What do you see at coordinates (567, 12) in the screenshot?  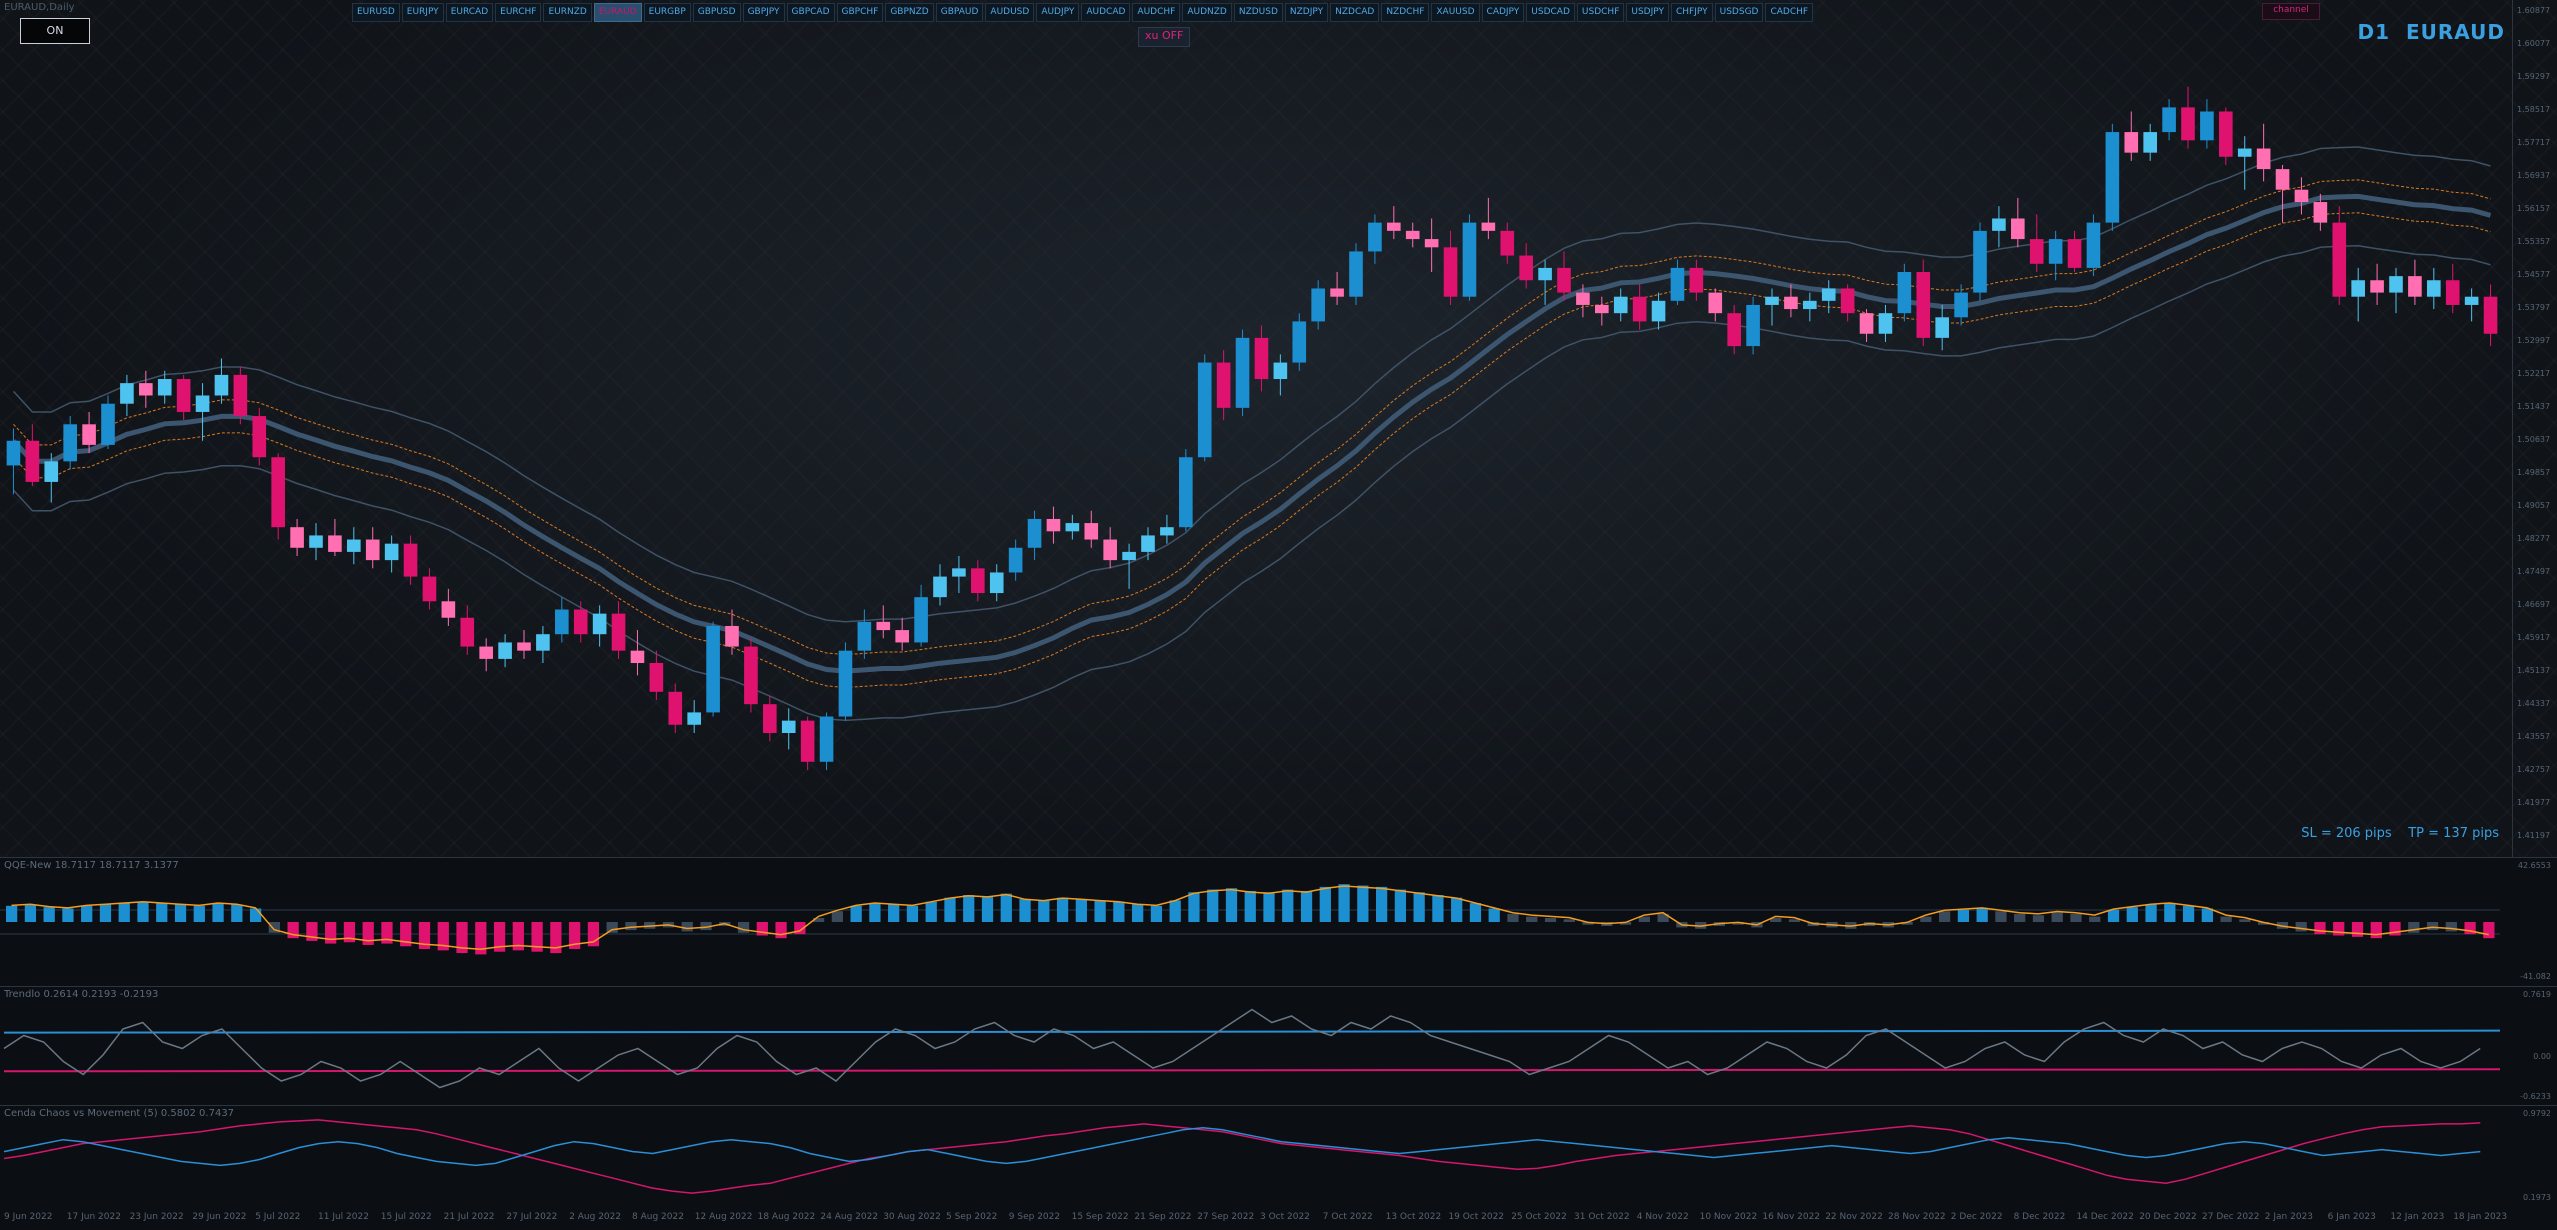 I see `symbol-button-eurnzd: EURNZD` at bounding box center [567, 12].